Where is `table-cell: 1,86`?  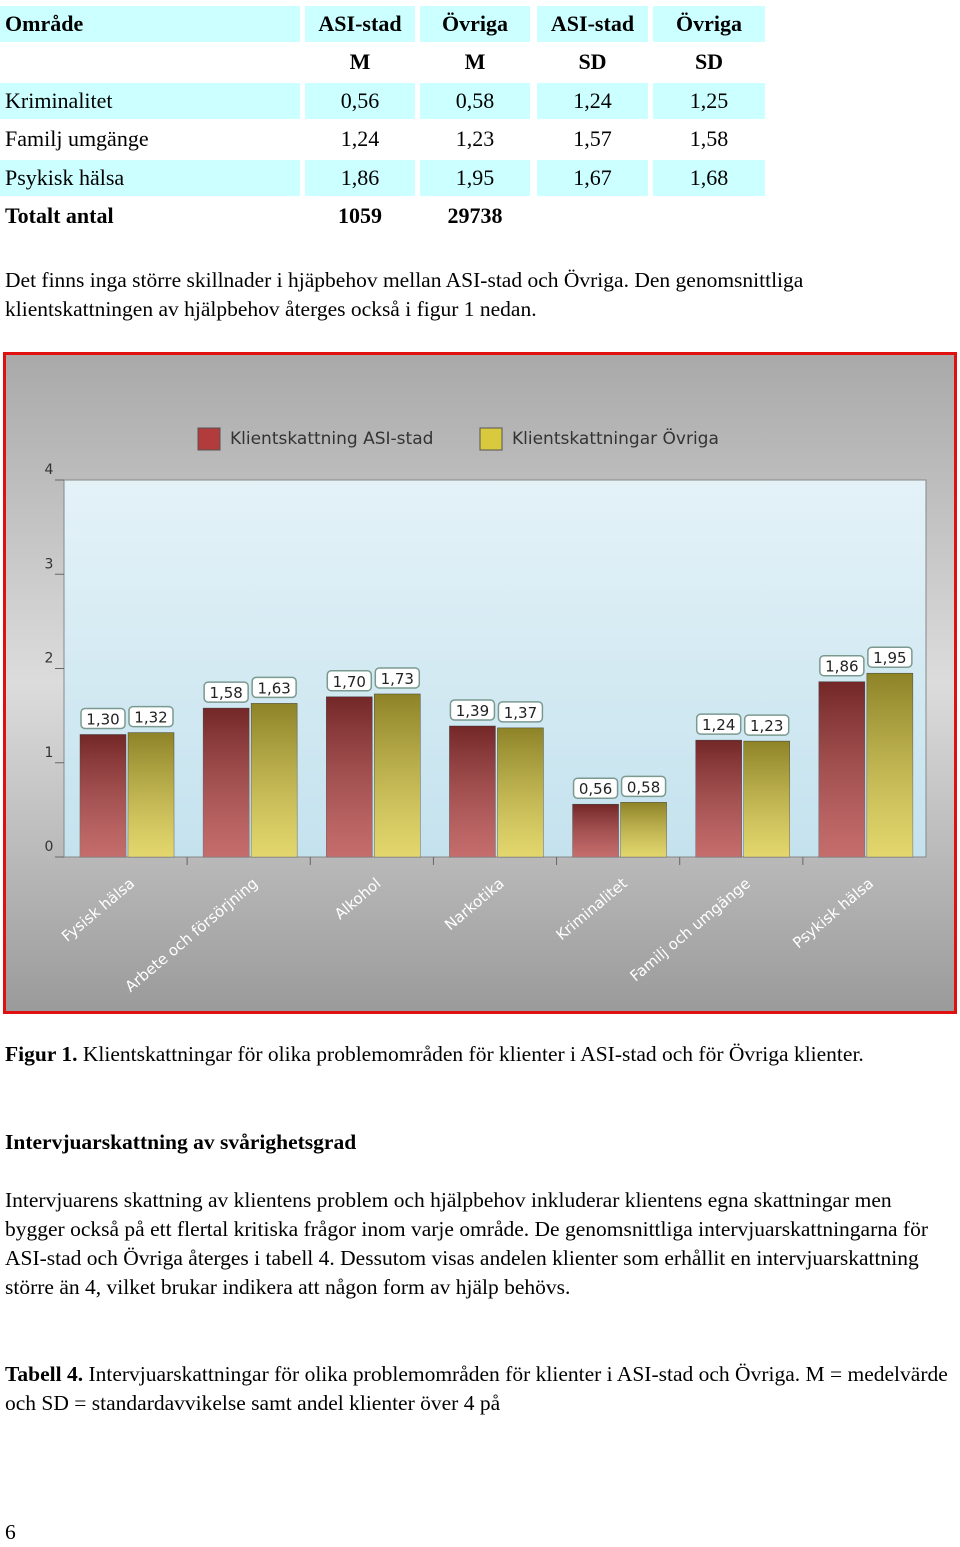 table-cell: 1,86 is located at coordinates (360, 177).